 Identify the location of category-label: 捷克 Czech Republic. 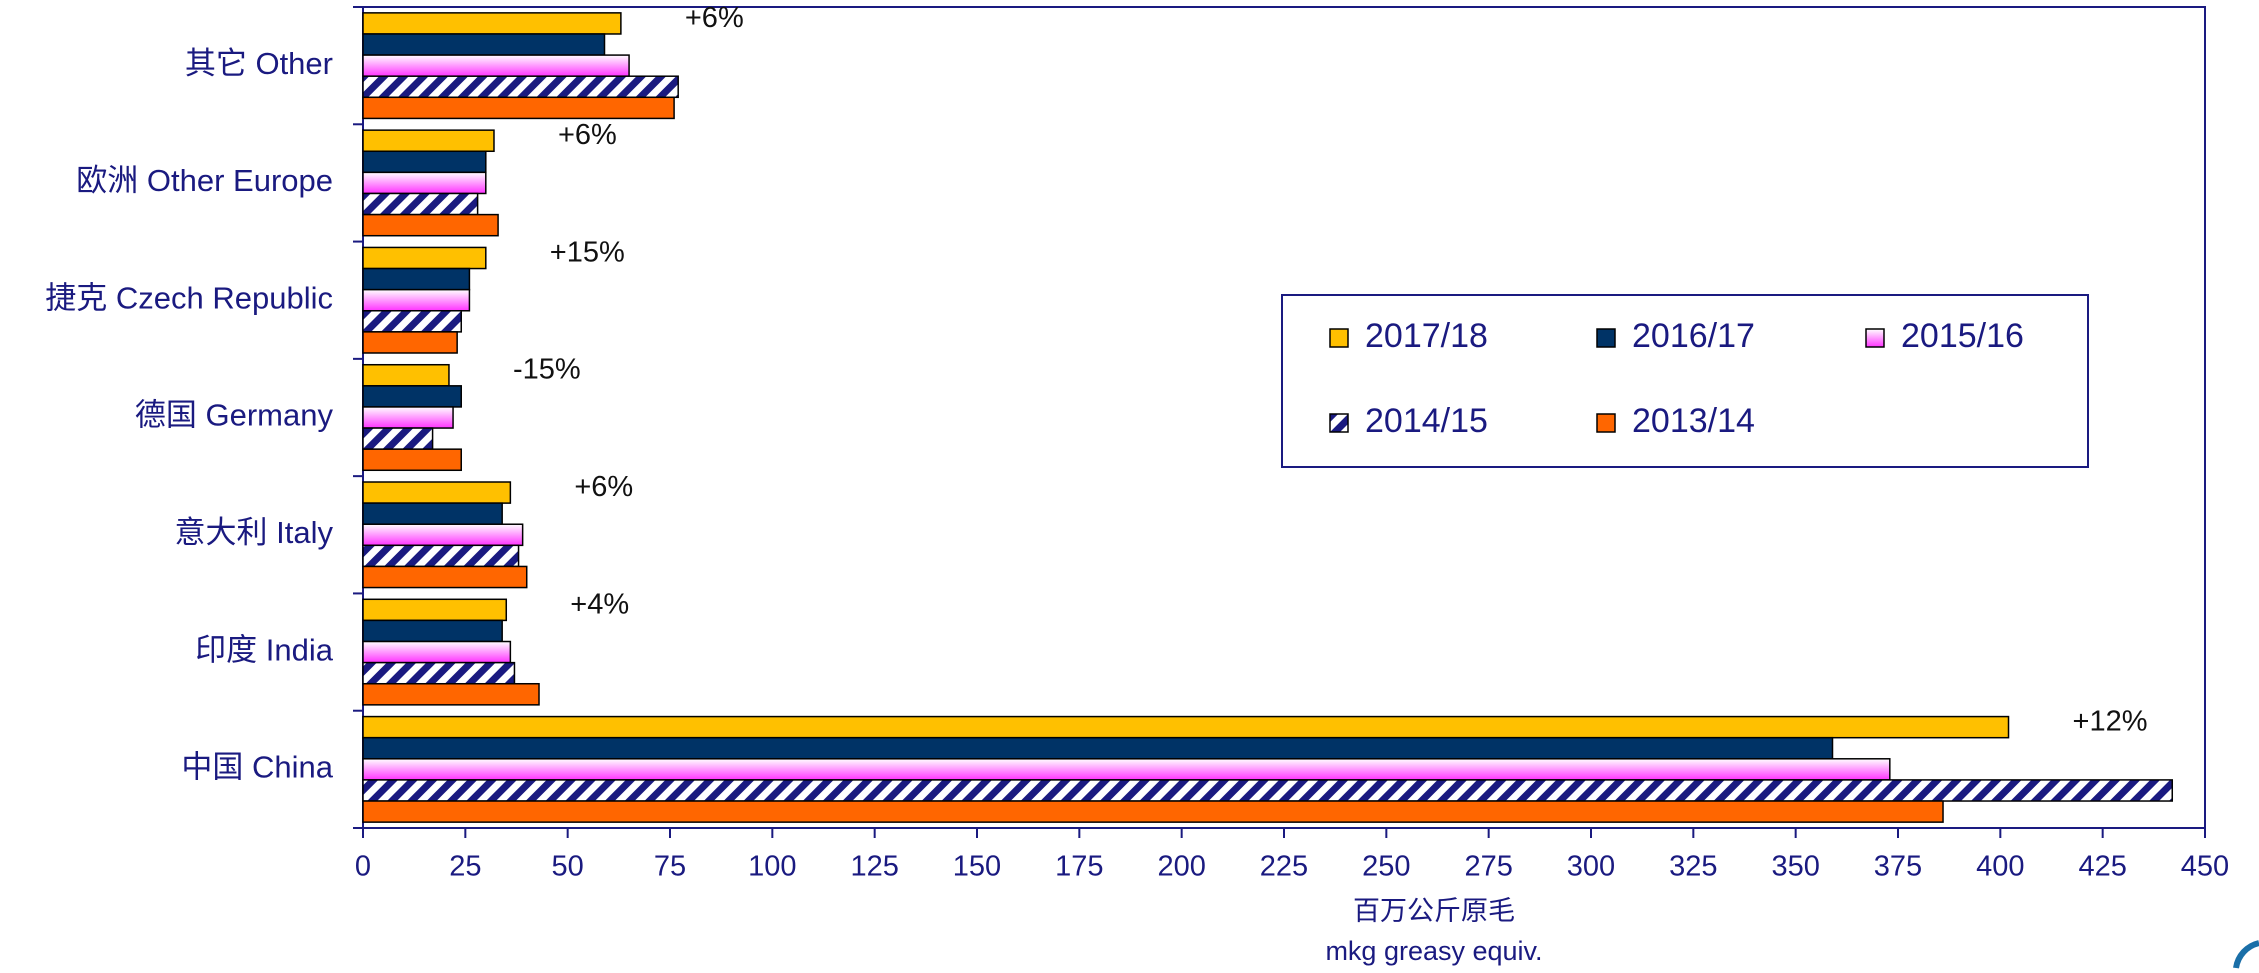
(189, 297).